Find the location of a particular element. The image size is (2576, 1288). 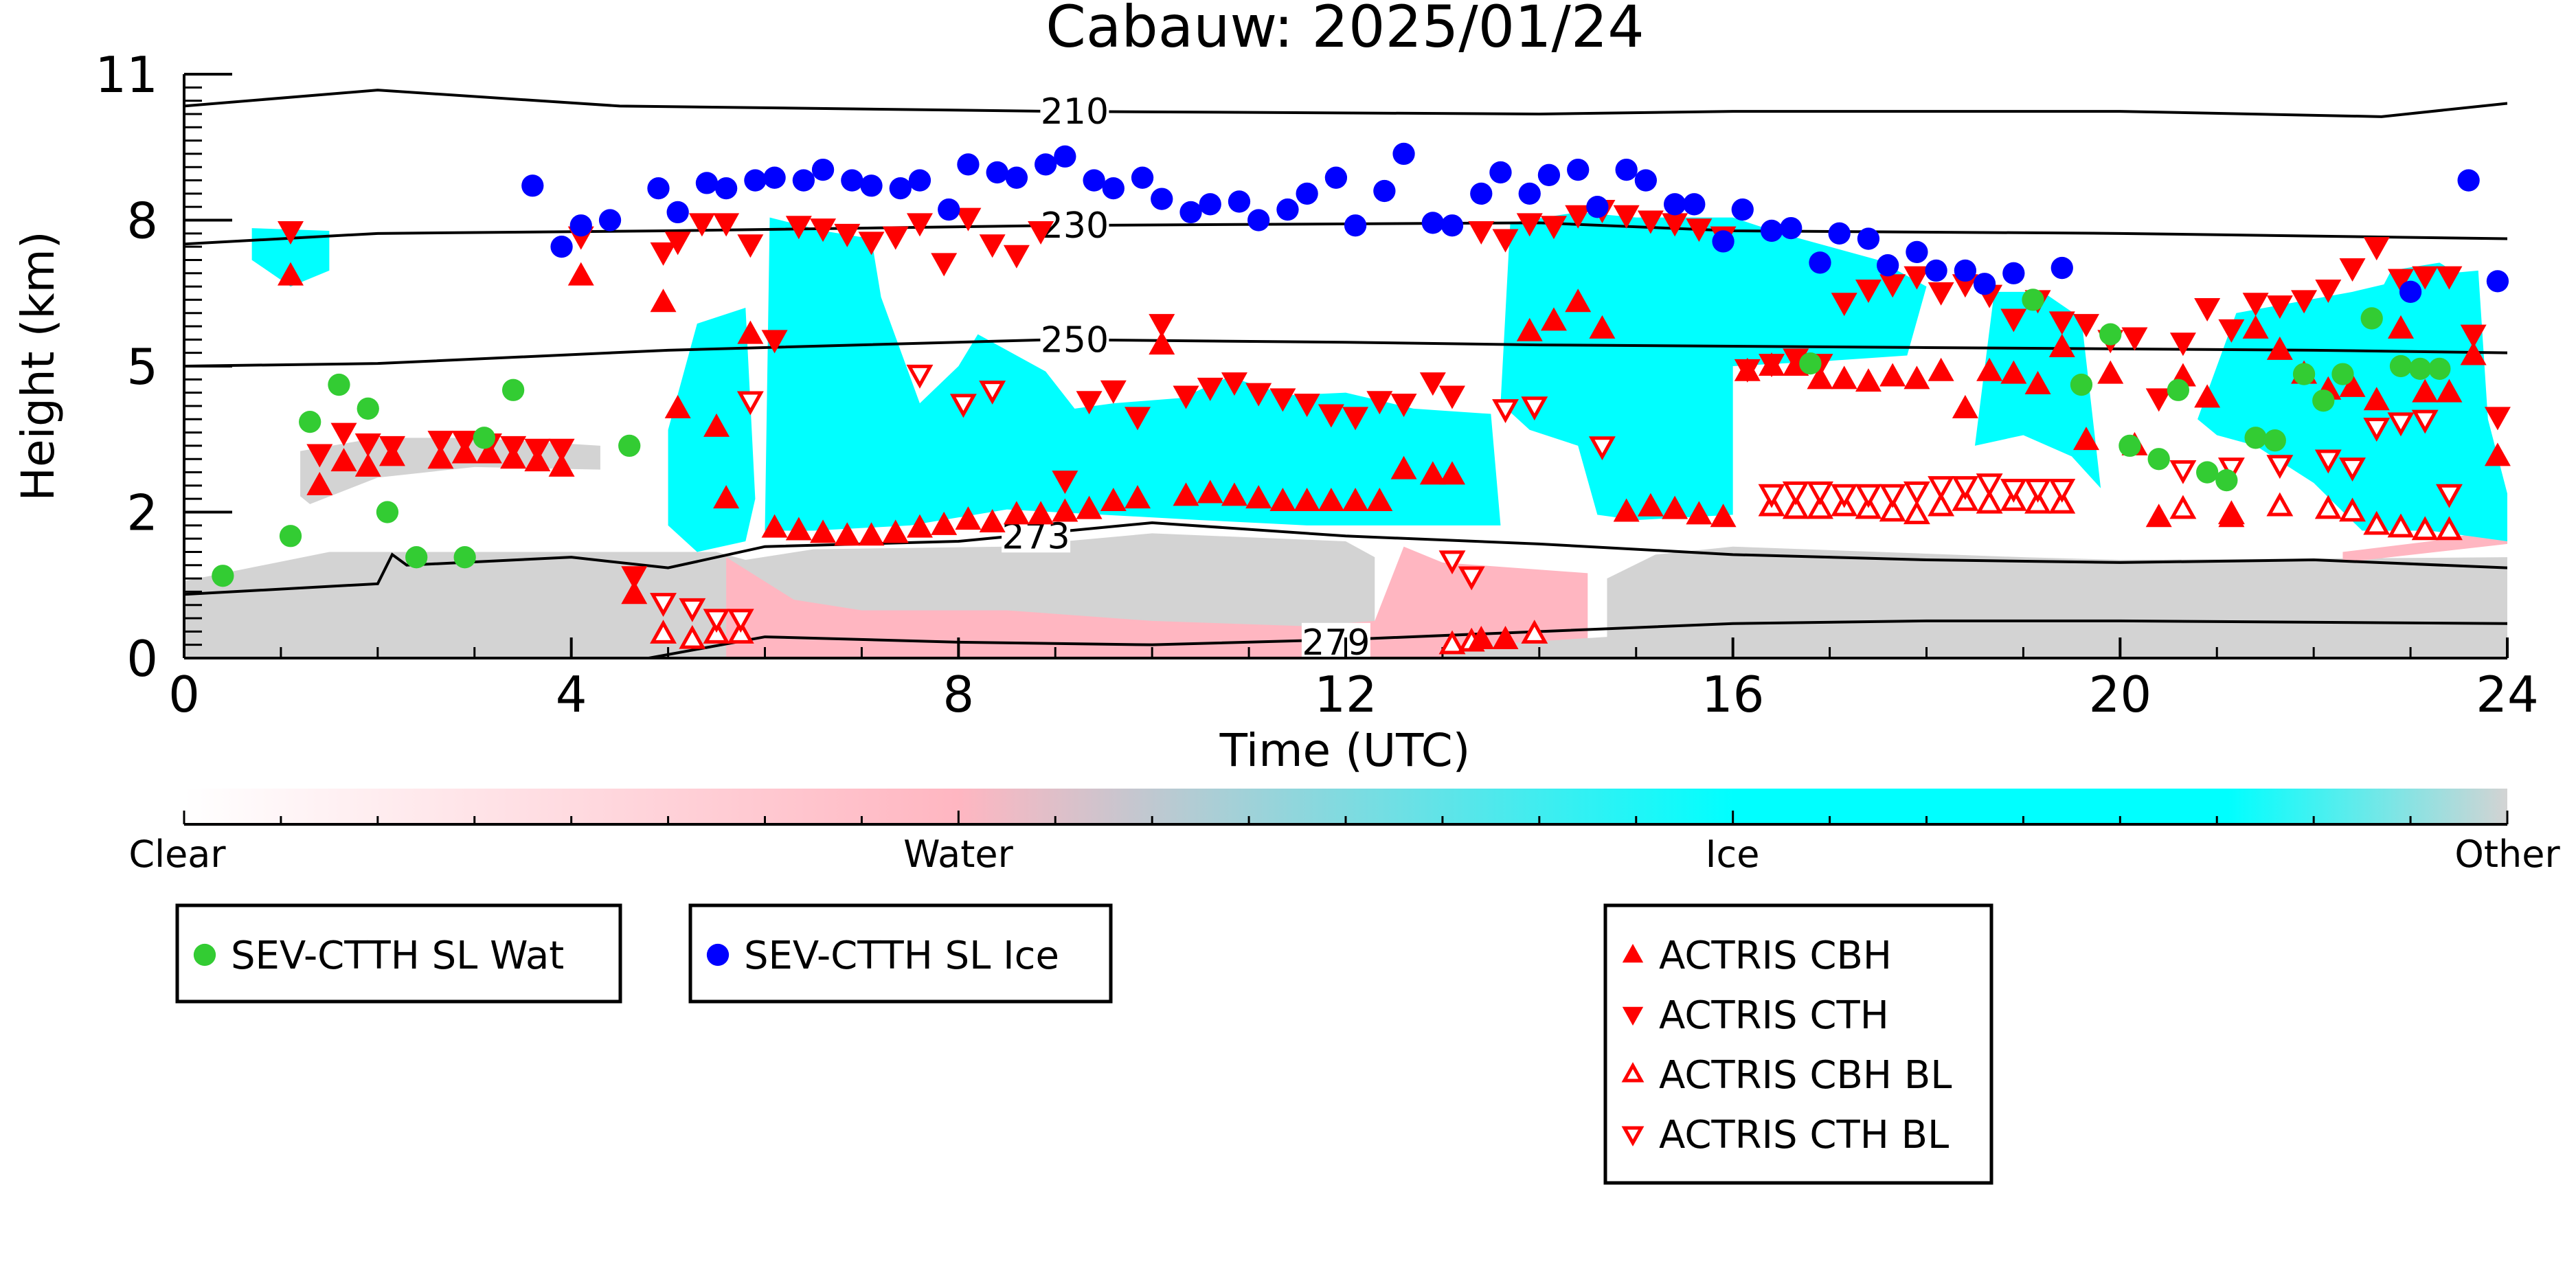

isotherm-label-bg is located at coordinates (1335, 640).